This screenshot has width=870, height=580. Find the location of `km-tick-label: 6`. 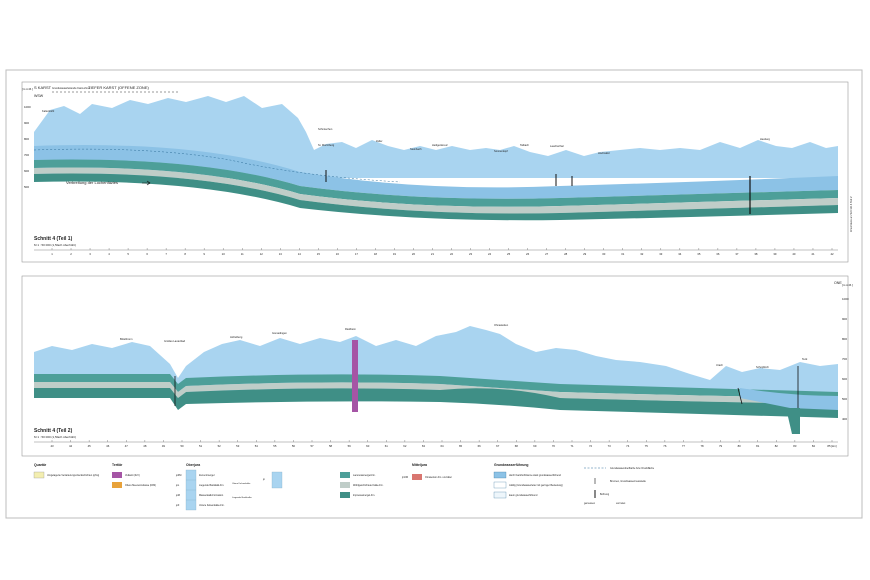

km-tick-label: 6 is located at coordinates (147, 254).